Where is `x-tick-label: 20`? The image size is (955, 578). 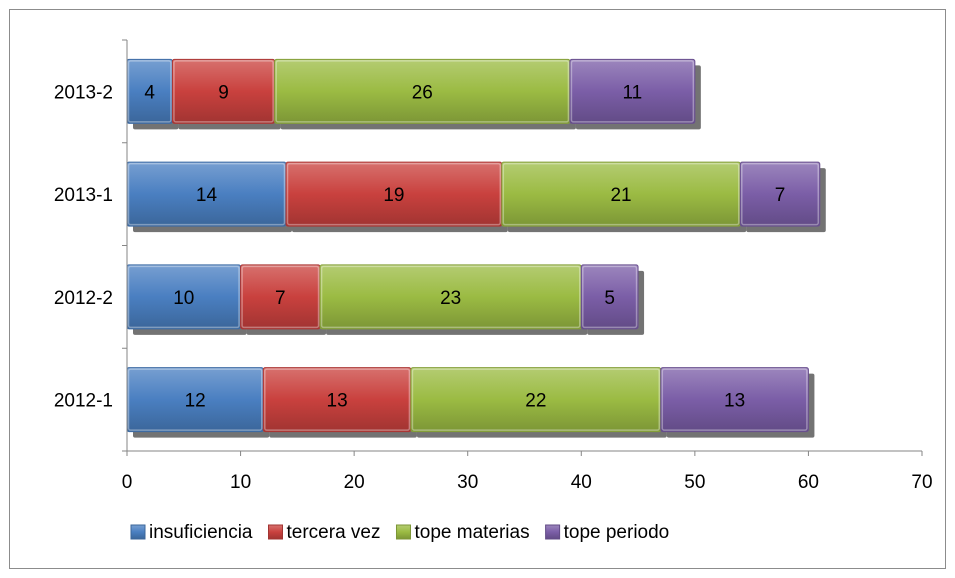
x-tick-label: 20 is located at coordinates (354, 482).